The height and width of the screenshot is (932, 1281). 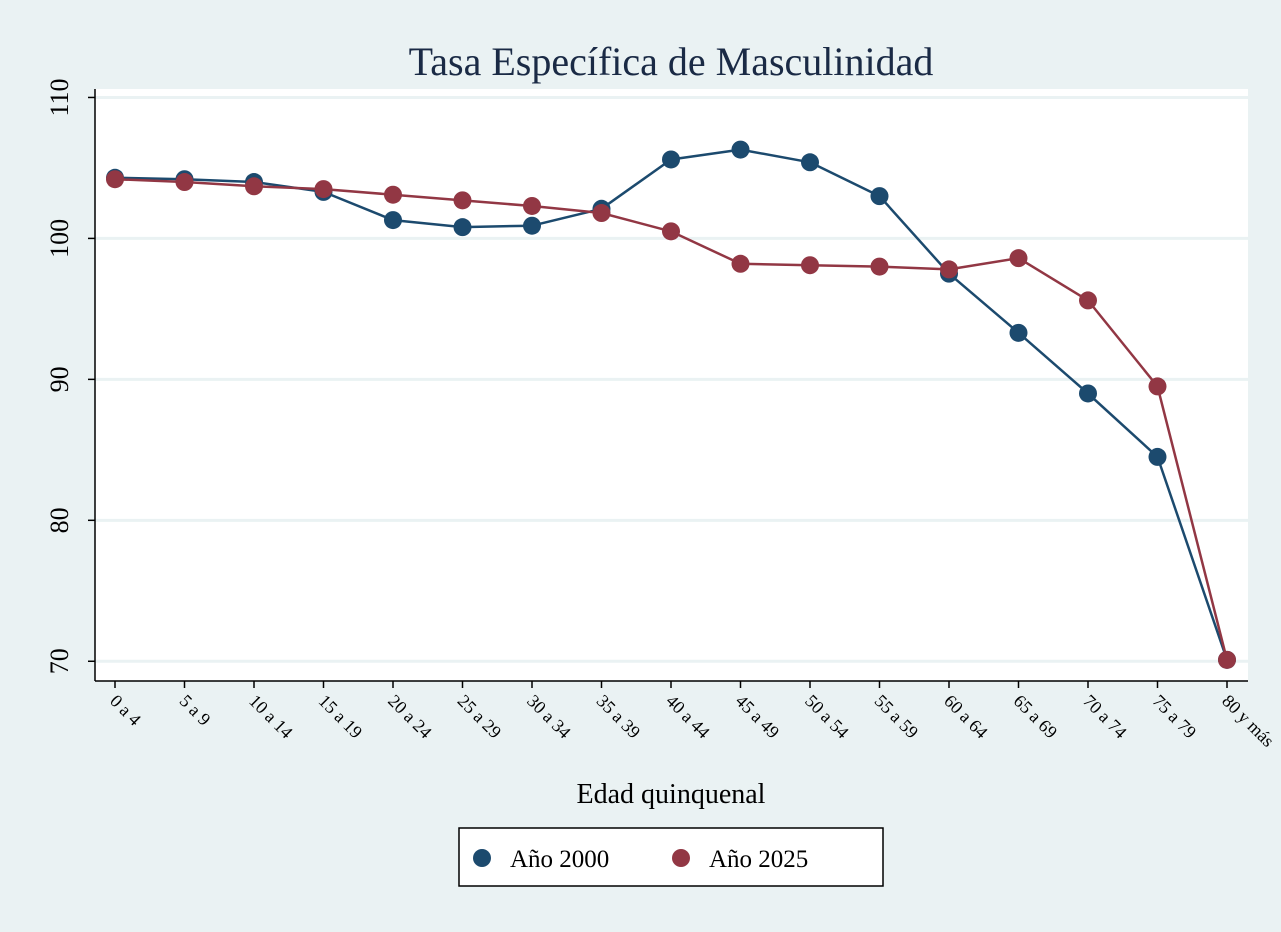 What do you see at coordinates (827, 717) in the screenshot?
I see `x-tick-label-10: 50 a 54` at bounding box center [827, 717].